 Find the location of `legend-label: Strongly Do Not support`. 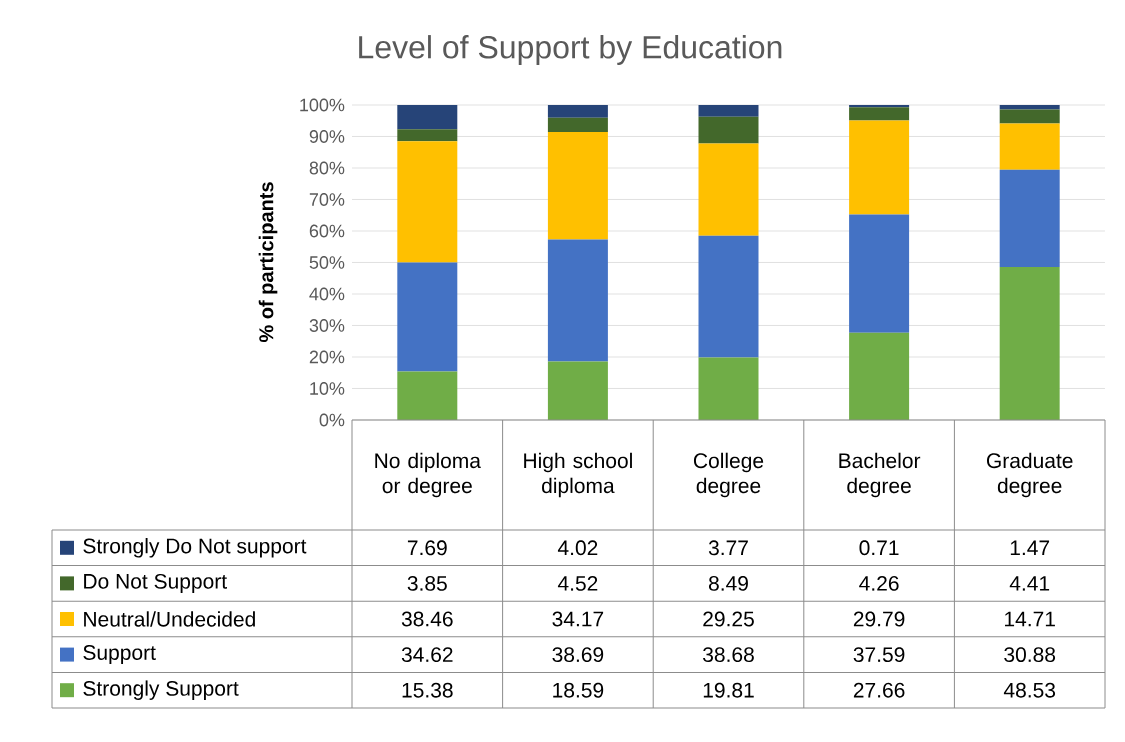

legend-label: Strongly Do Not support is located at coordinates (195, 548).